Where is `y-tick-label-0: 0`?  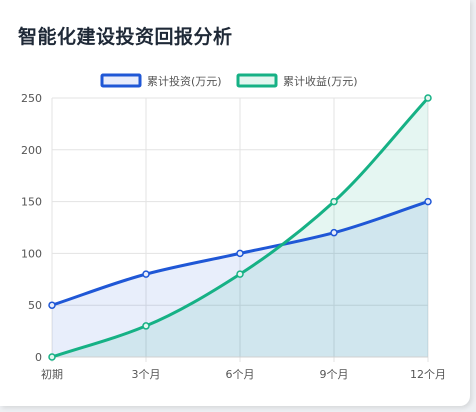 y-tick-label-0: 0 is located at coordinates (38, 357).